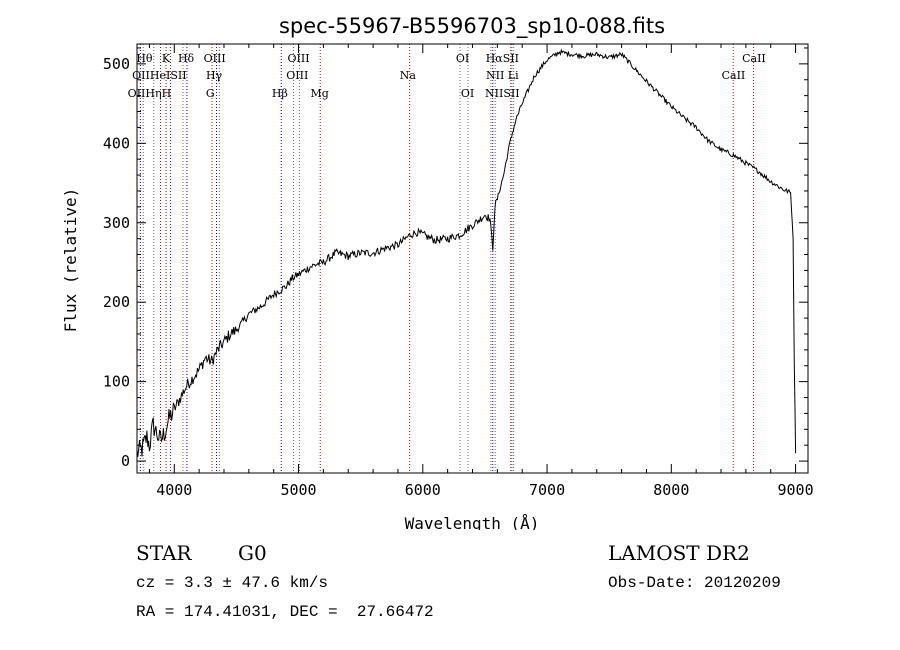 The image size is (900, 650). What do you see at coordinates (166, 58) in the screenshot?
I see `spectral-line-label: K` at bounding box center [166, 58].